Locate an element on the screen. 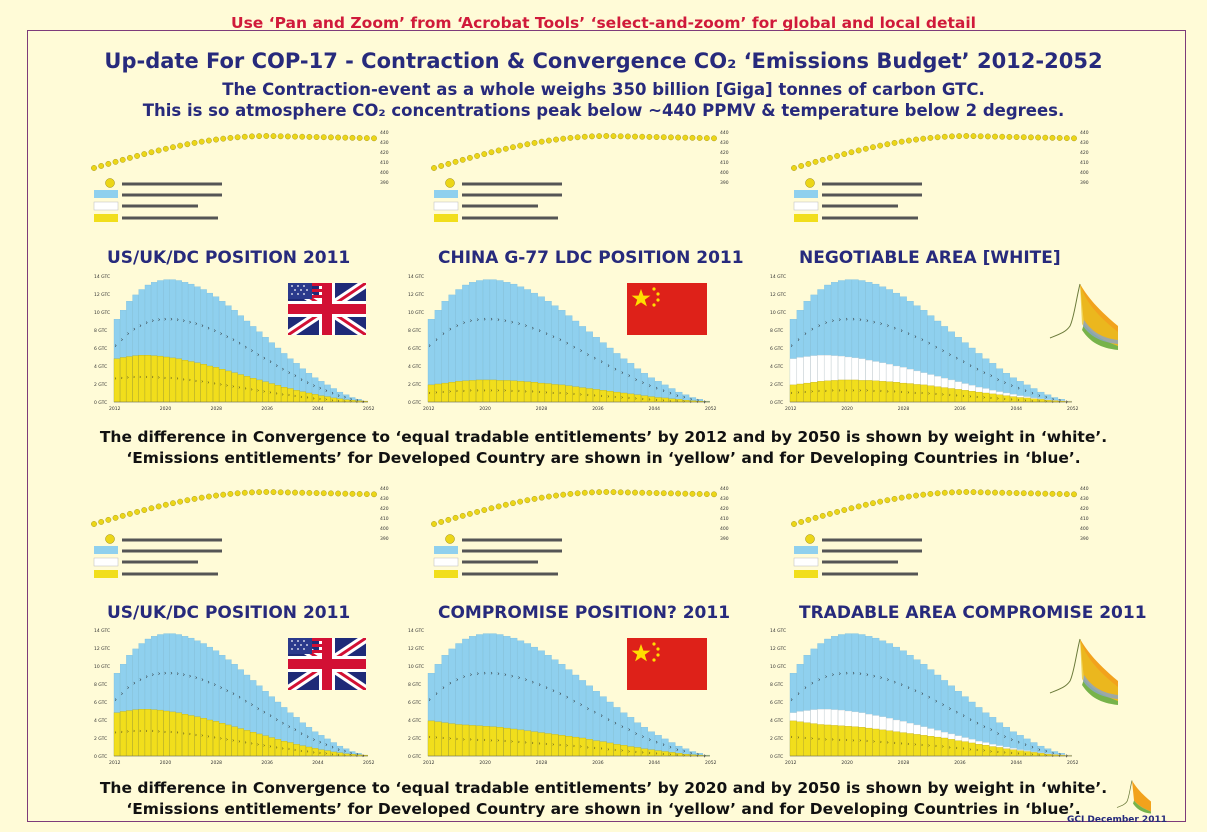  concentration-tick-label: 400 is located at coordinates (724, 529).